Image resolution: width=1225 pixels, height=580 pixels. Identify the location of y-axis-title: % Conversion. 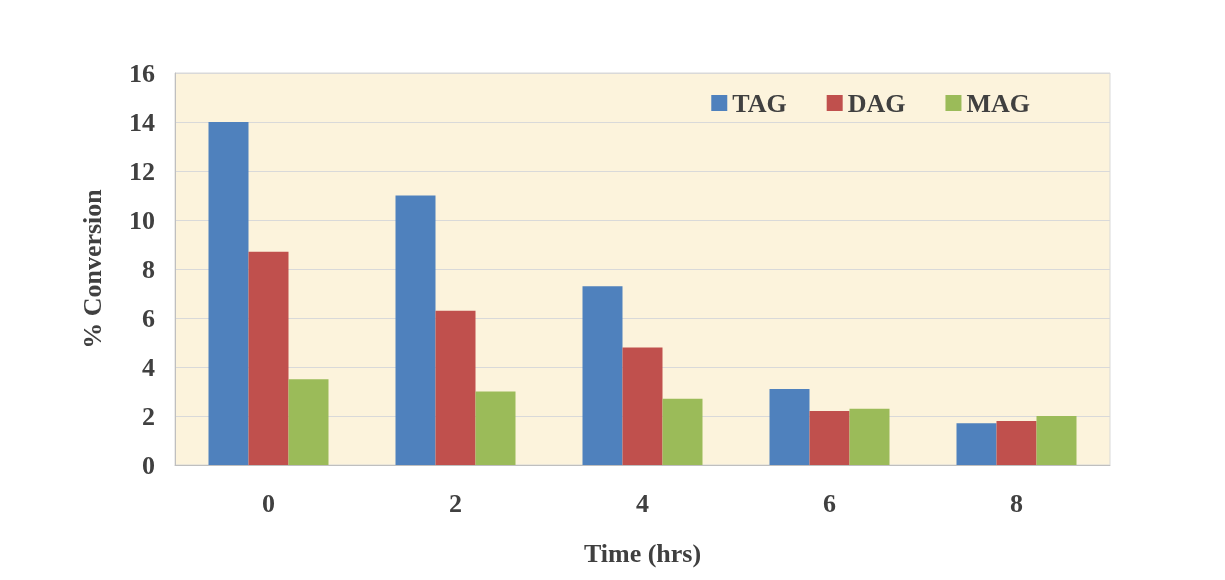
(92, 268).